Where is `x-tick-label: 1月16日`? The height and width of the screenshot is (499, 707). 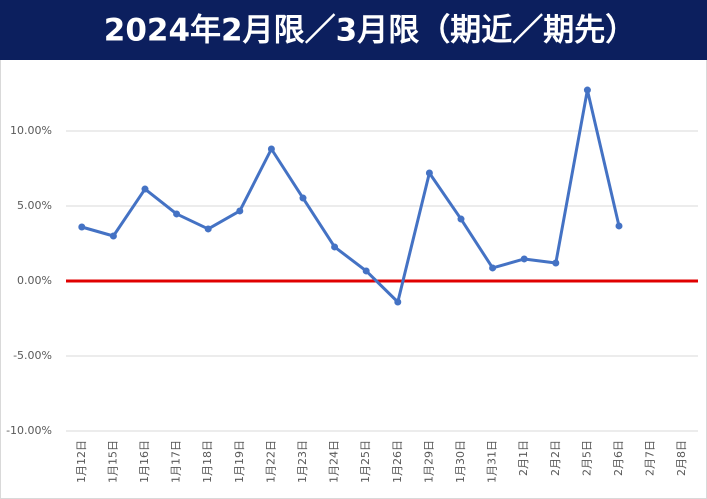
x-tick-label: 1月16日 is located at coordinates (144, 461).